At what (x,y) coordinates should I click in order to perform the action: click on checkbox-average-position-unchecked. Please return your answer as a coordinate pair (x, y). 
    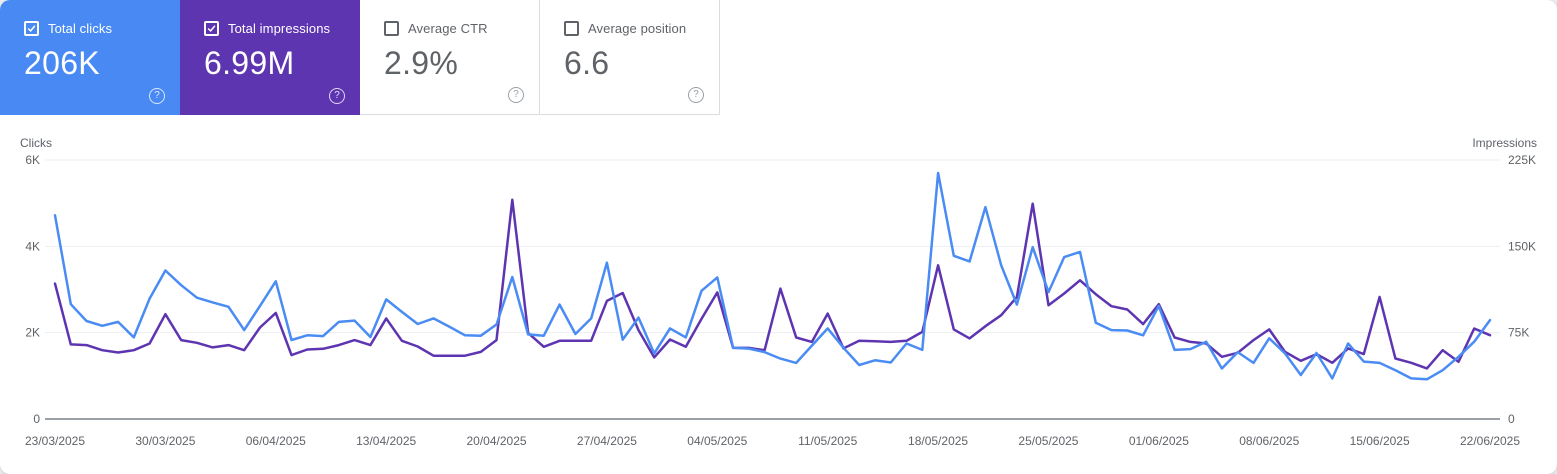
    Looking at the image, I should click on (571, 28).